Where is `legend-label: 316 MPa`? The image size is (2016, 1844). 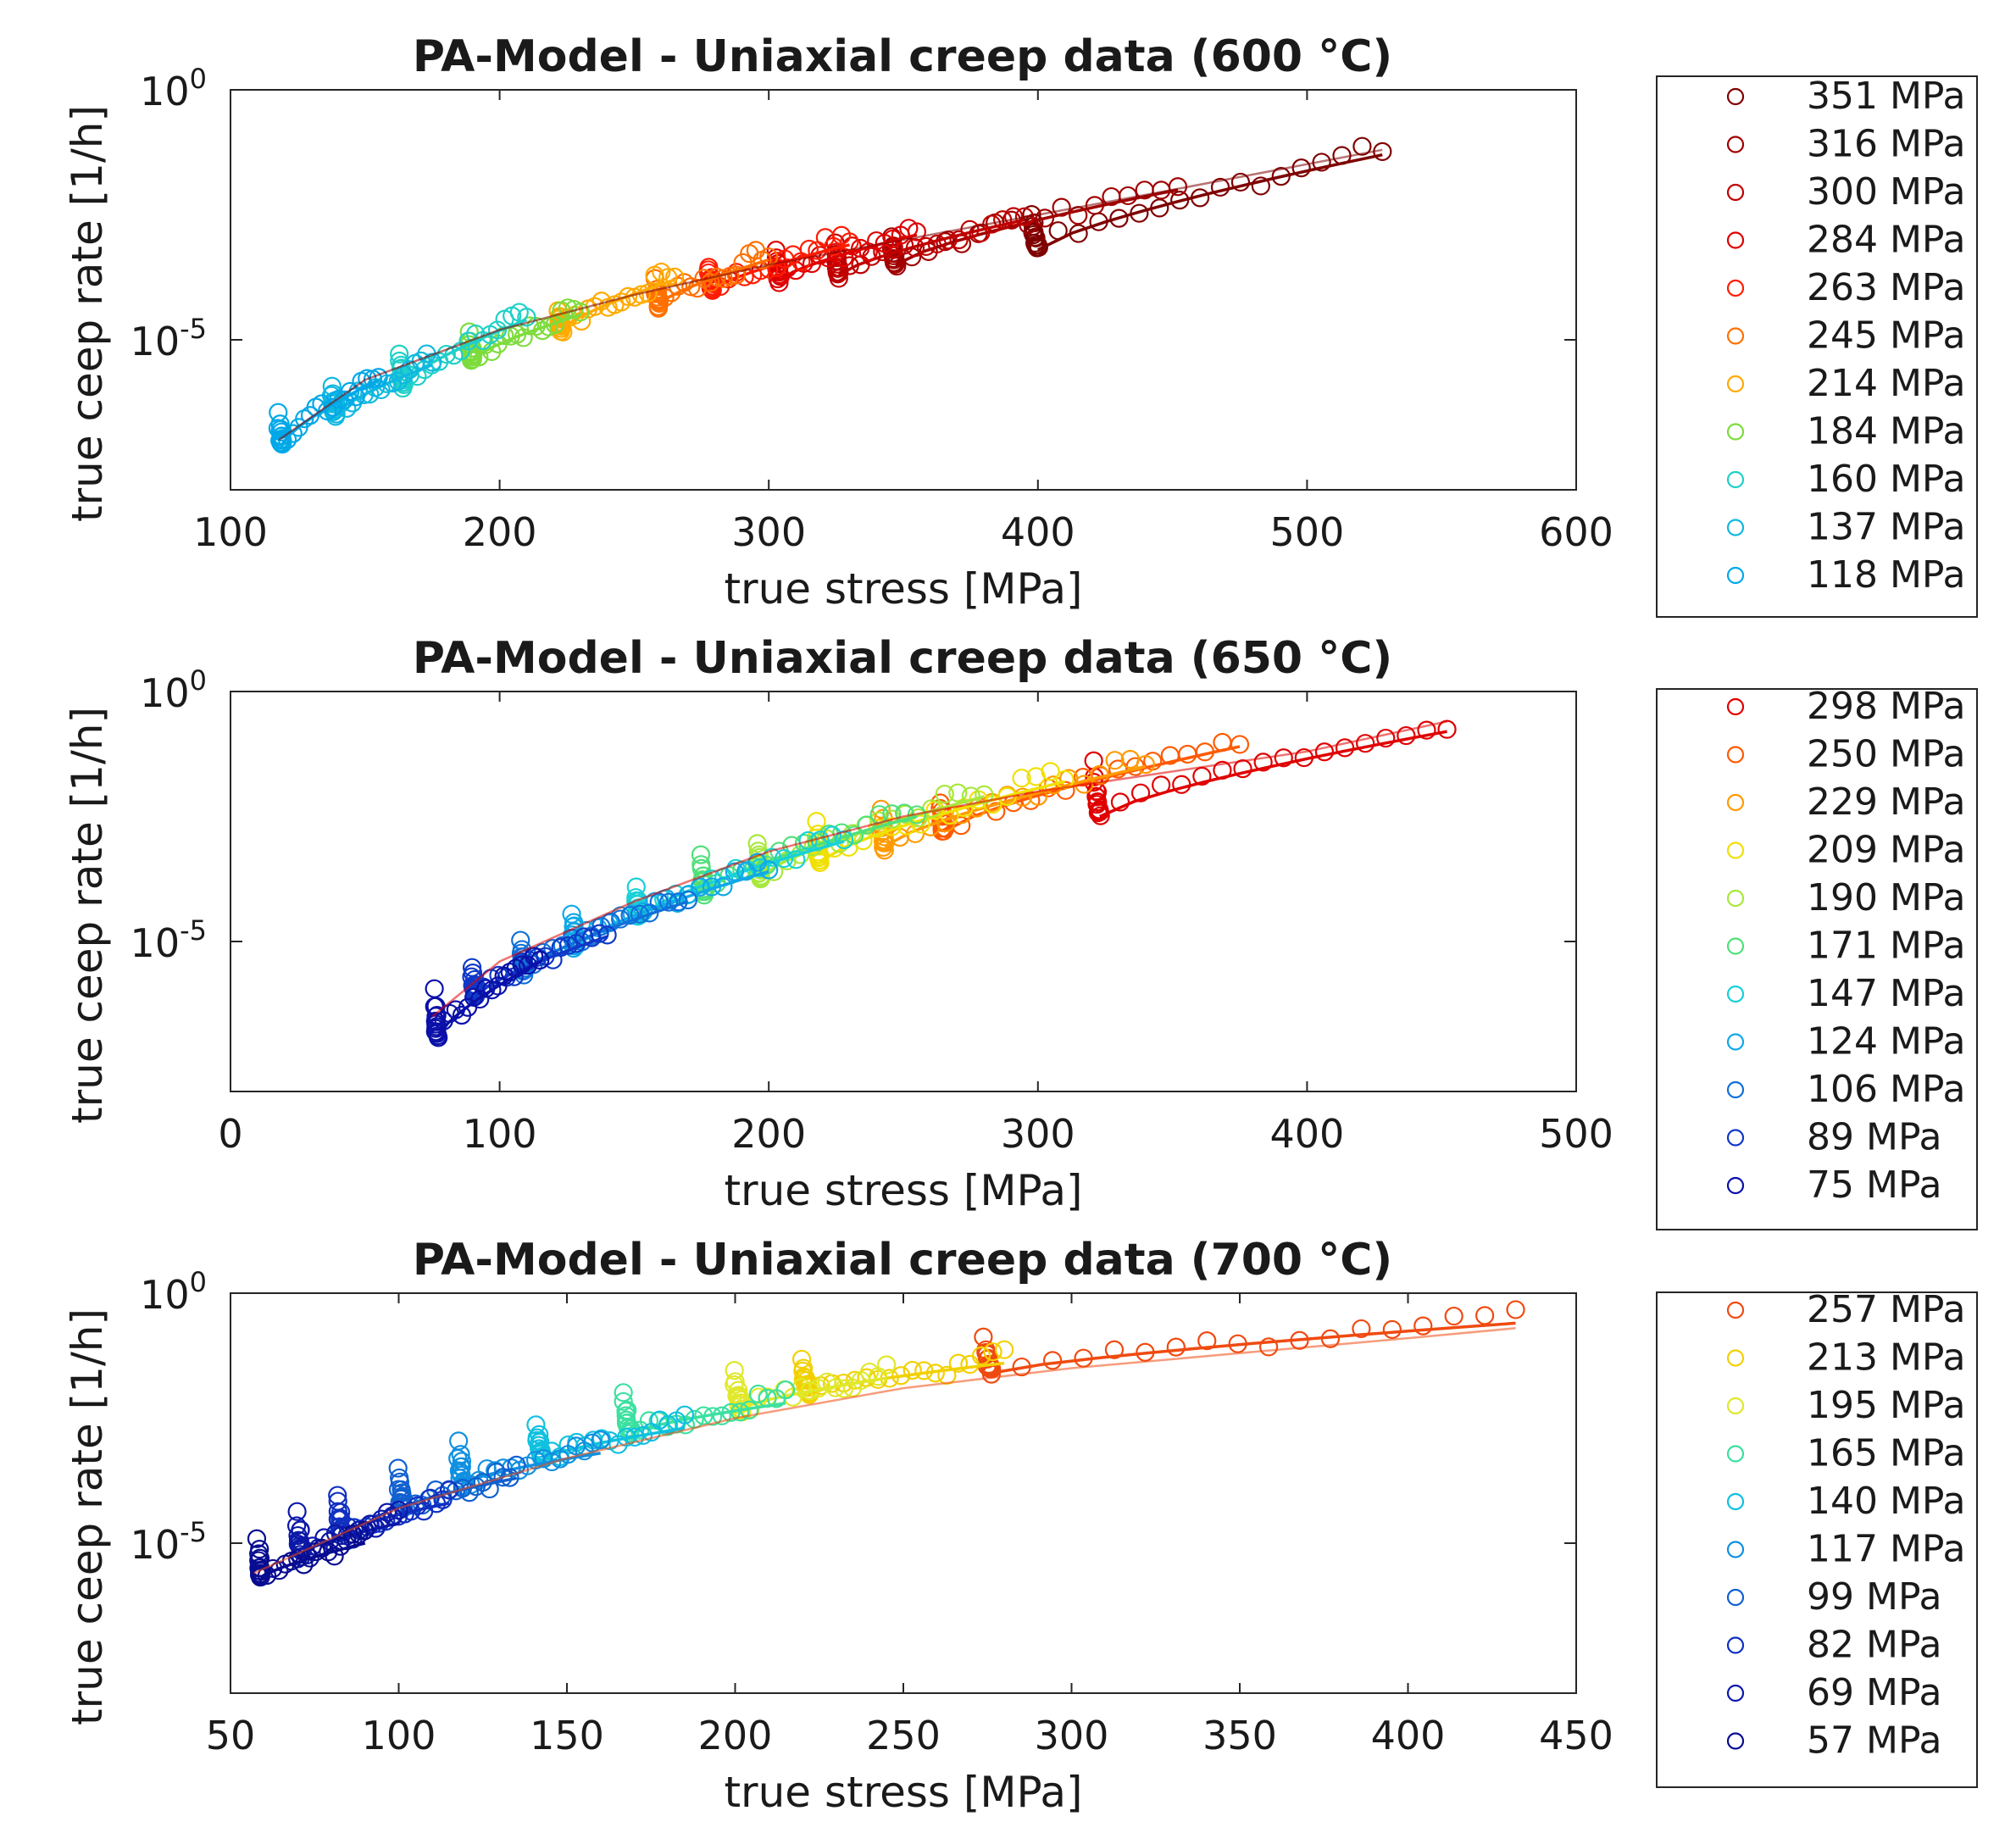
legend-label: 316 MPa is located at coordinates (1886, 144).